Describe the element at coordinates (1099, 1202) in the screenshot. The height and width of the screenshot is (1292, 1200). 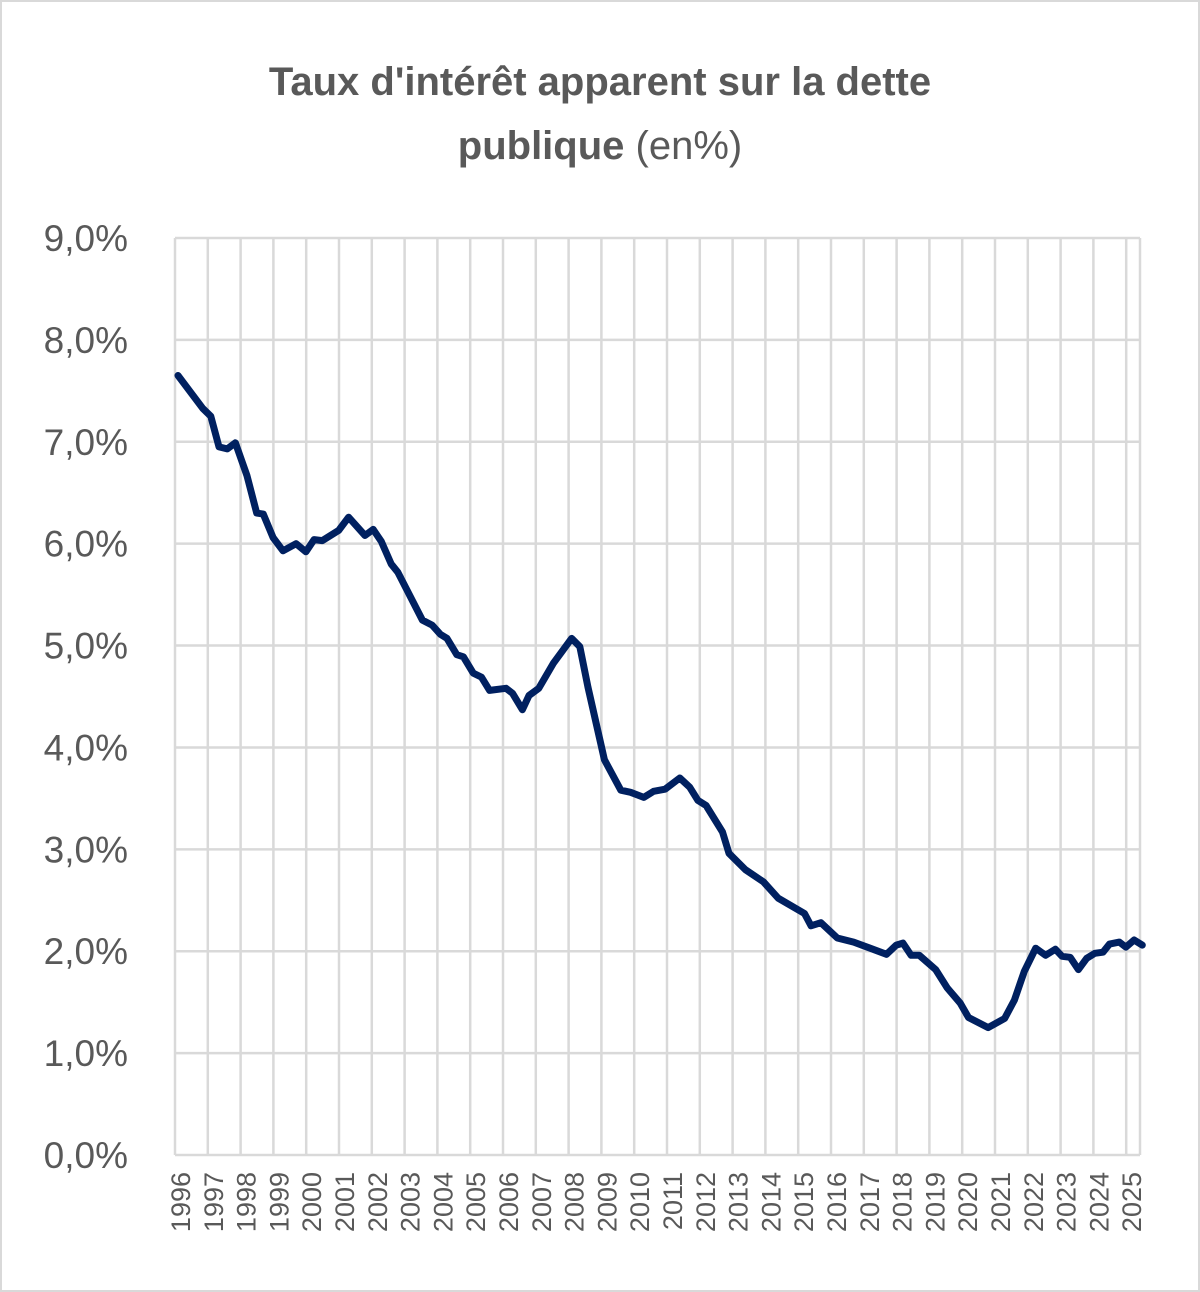
I see `x-tick-label: 2024` at that location.